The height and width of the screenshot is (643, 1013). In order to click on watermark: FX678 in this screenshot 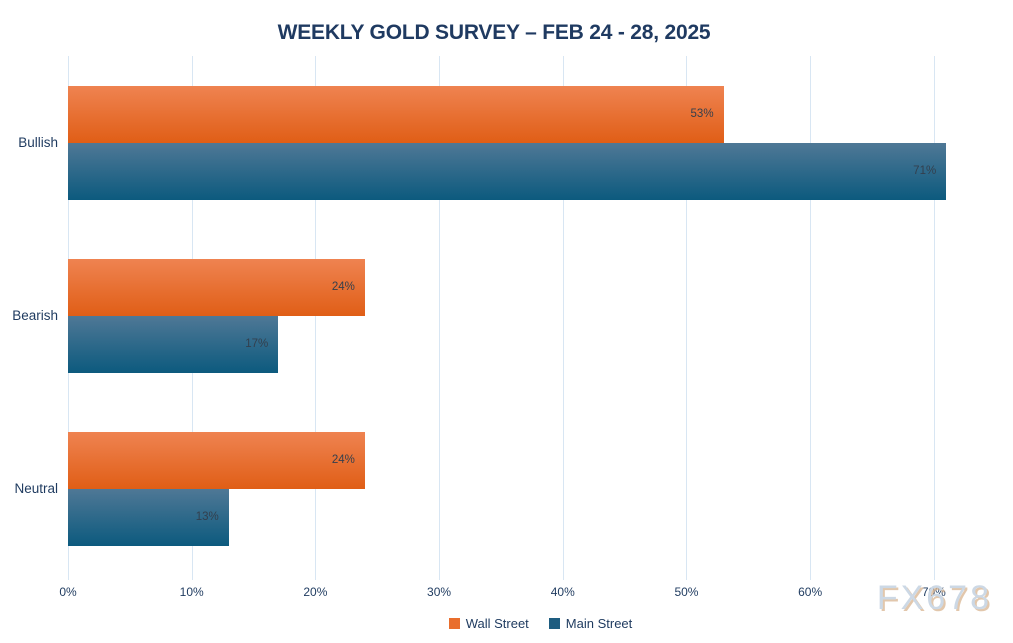, I will do `click(934, 598)`.